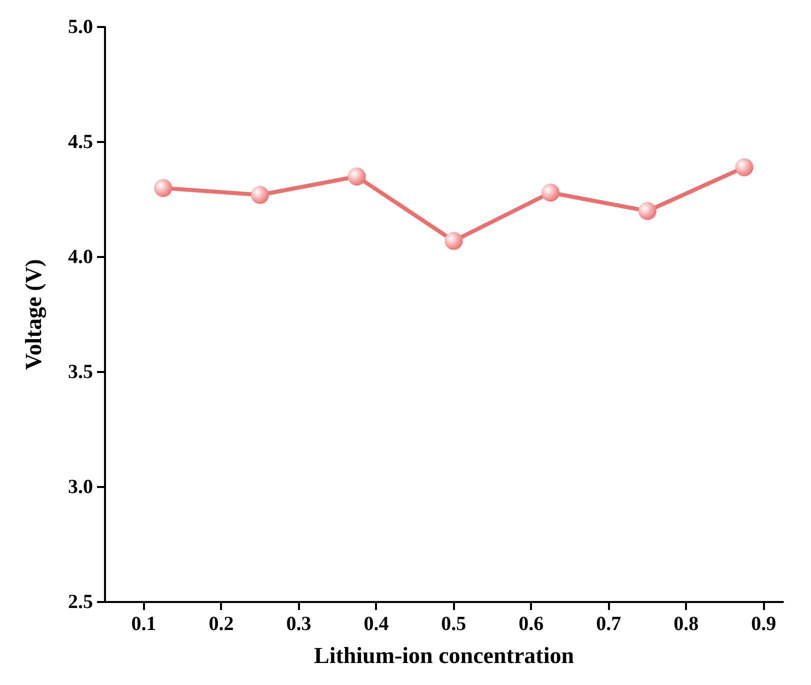 This screenshot has width=811, height=685. What do you see at coordinates (453, 624) in the screenshot?
I see `x-tick-label: 0.5` at bounding box center [453, 624].